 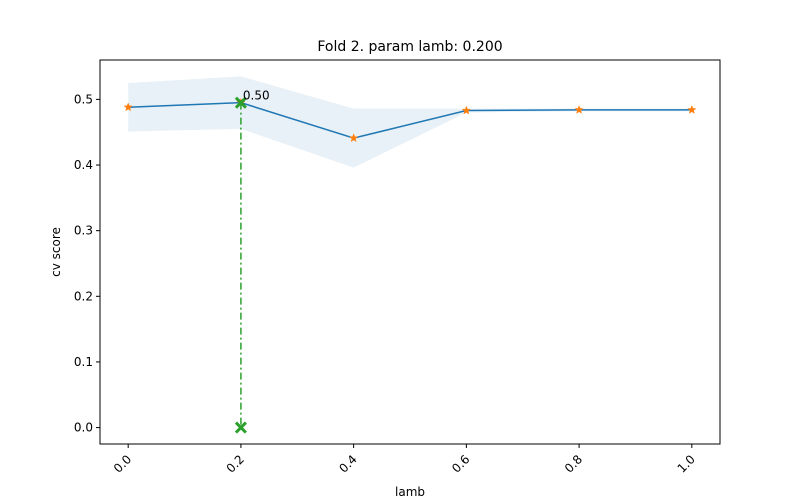 I want to click on best-score-label: 0.50, so click(x=256, y=96).